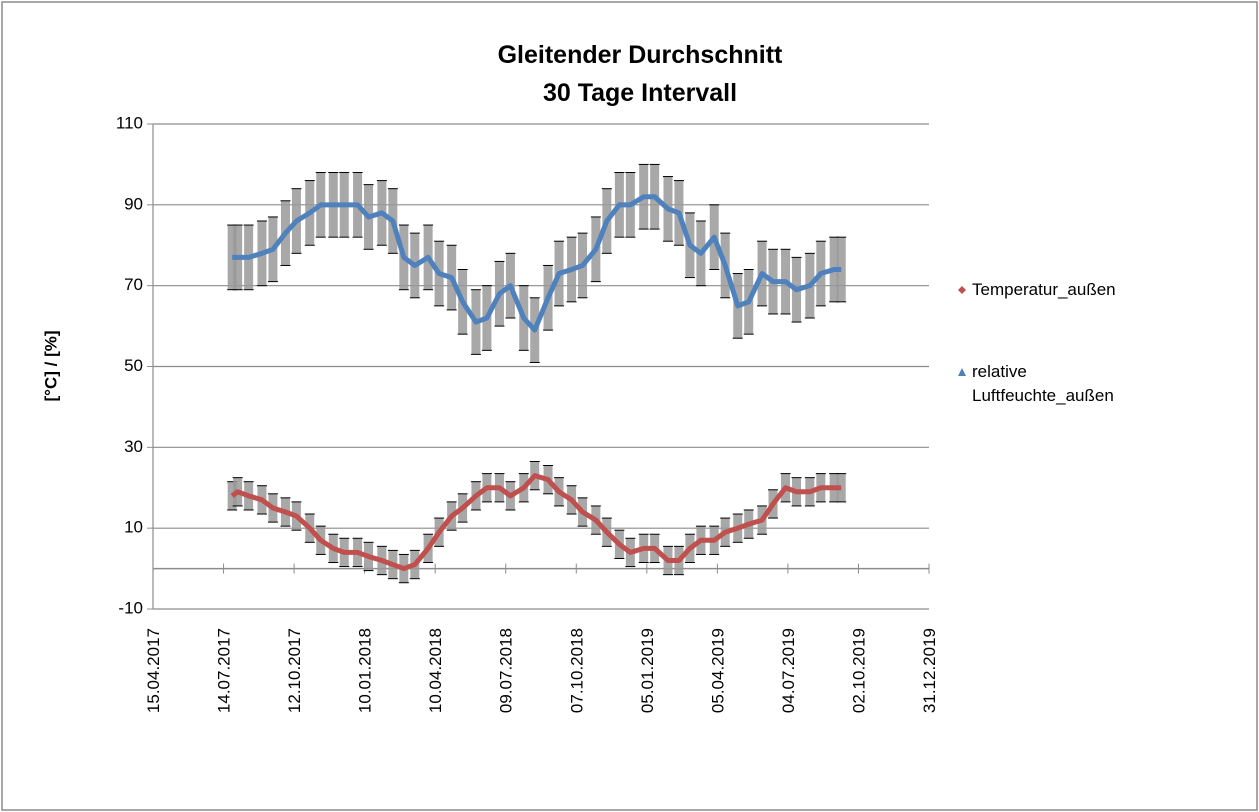 This screenshot has width=1259, height=812. What do you see at coordinates (133, 446) in the screenshot?
I see `y-tick-label: 30` at bounding box center [133, 446].